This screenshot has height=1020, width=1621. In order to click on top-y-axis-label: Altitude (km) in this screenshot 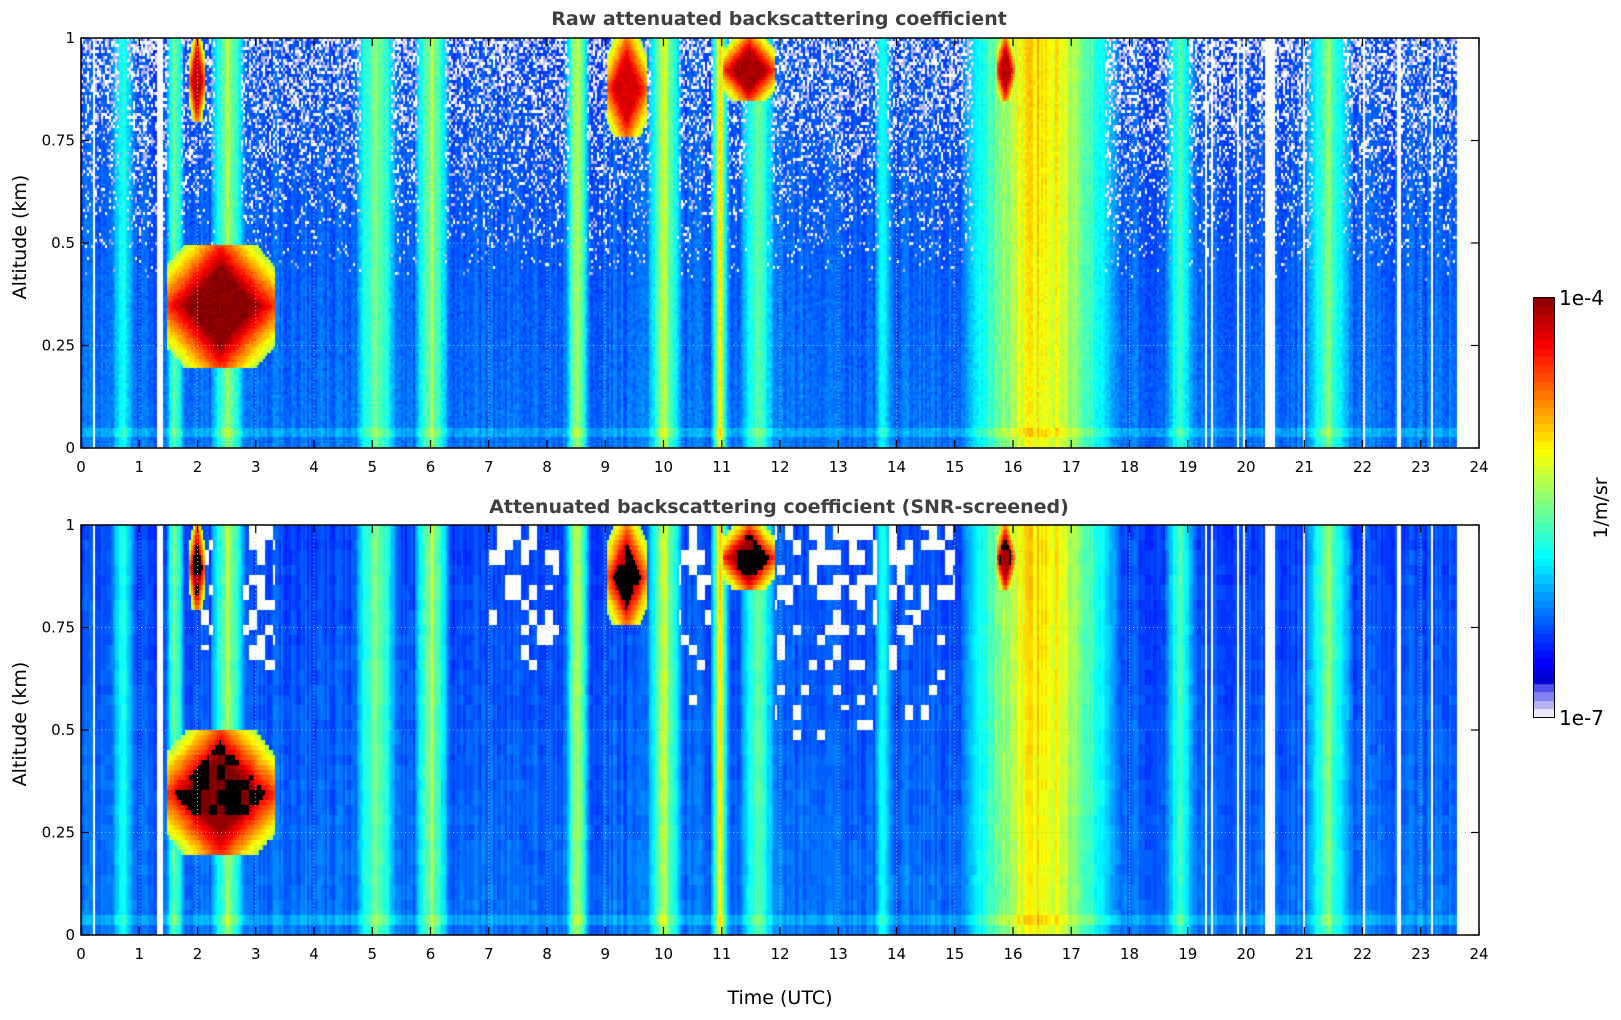, I will do `click(20, 237)`.